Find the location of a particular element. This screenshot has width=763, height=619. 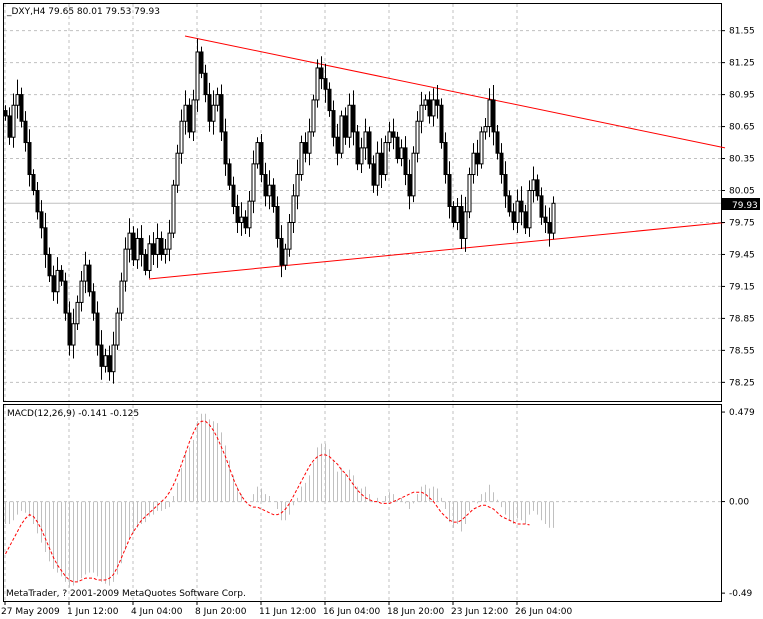

price-tick-label: 81.25 is located at coordinates (742, 64).